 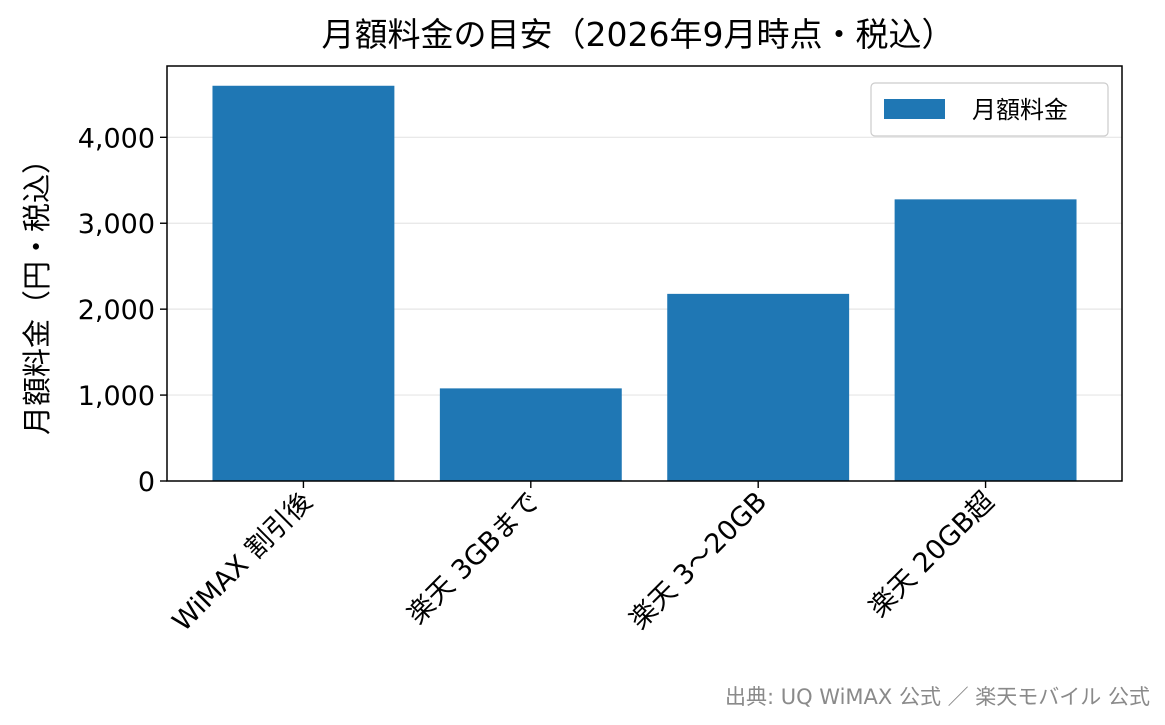 I want to click on y-tick-label: 0, so click(x=146, y=482).